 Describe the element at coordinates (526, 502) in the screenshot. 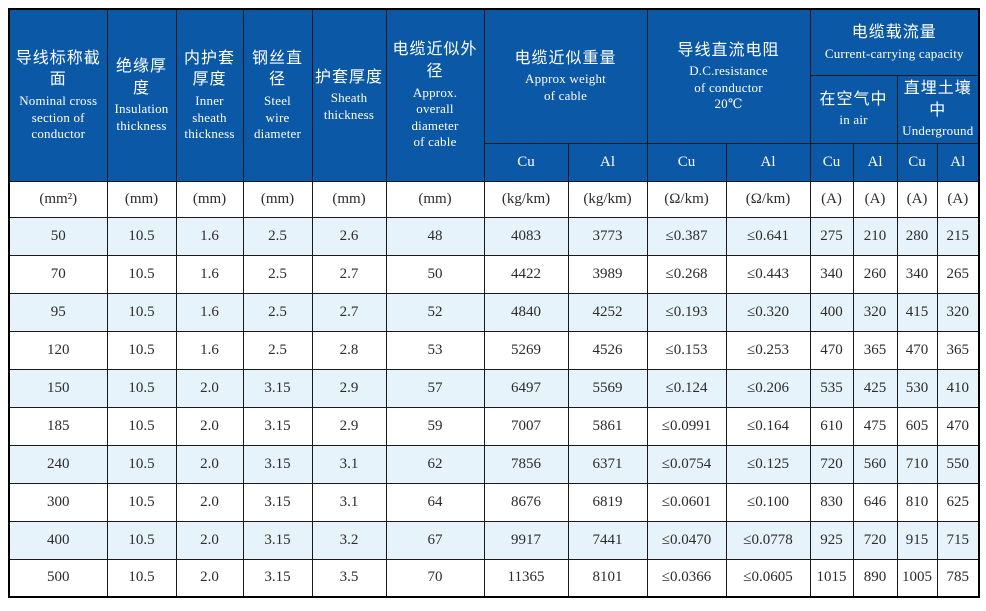

I see `table-cell: 8676` at that location.